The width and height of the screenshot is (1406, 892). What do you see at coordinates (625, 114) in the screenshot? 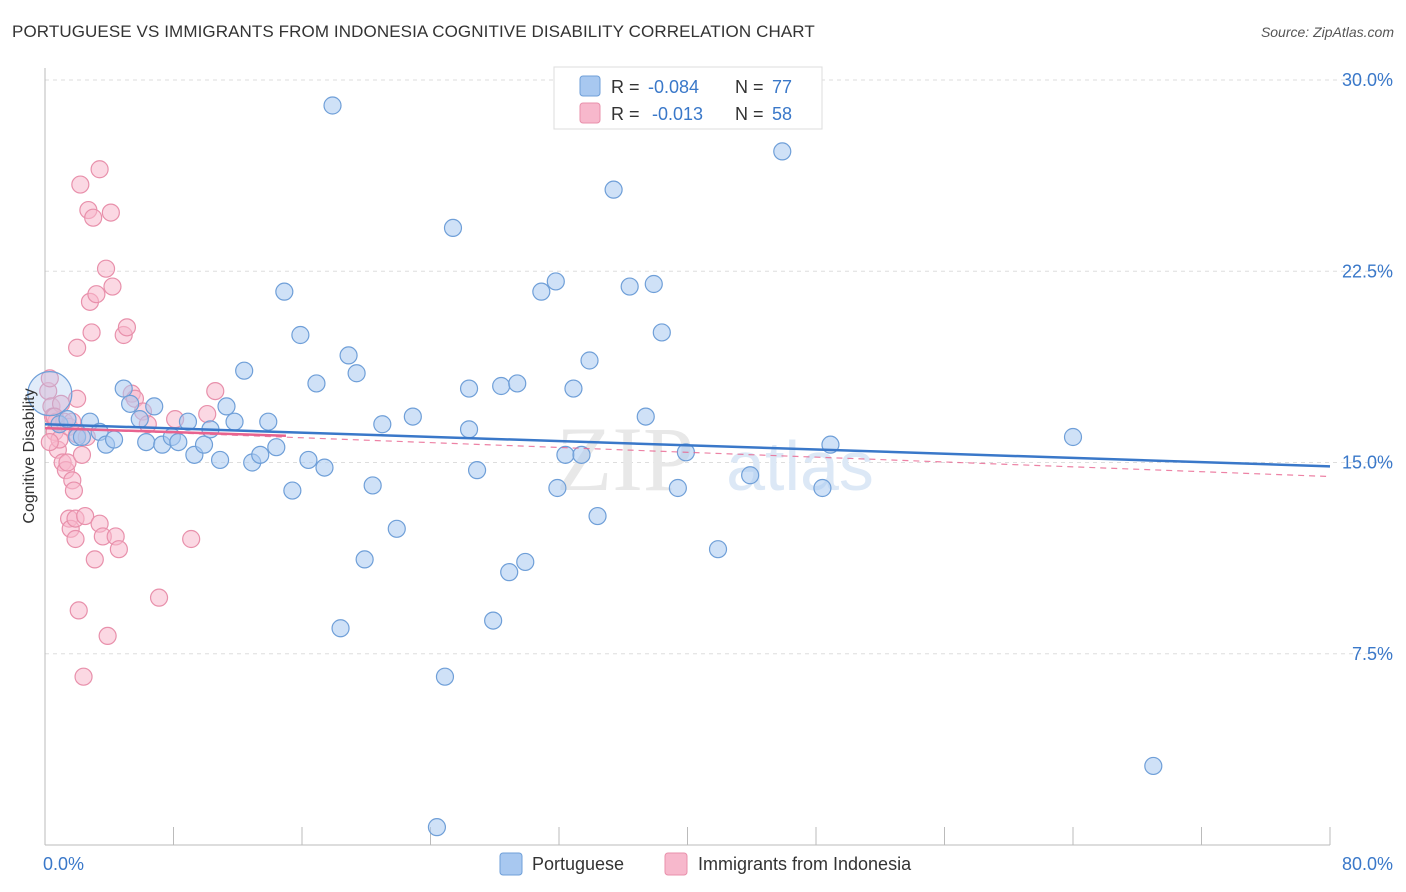
I see `legend-r-label: R =` at bounding box center [625, 114].